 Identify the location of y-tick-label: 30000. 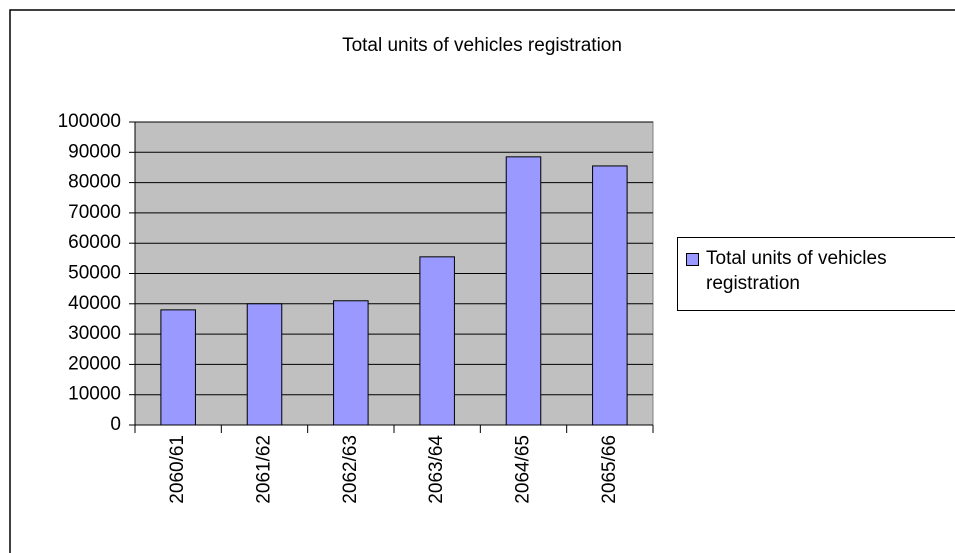
(94, 333).